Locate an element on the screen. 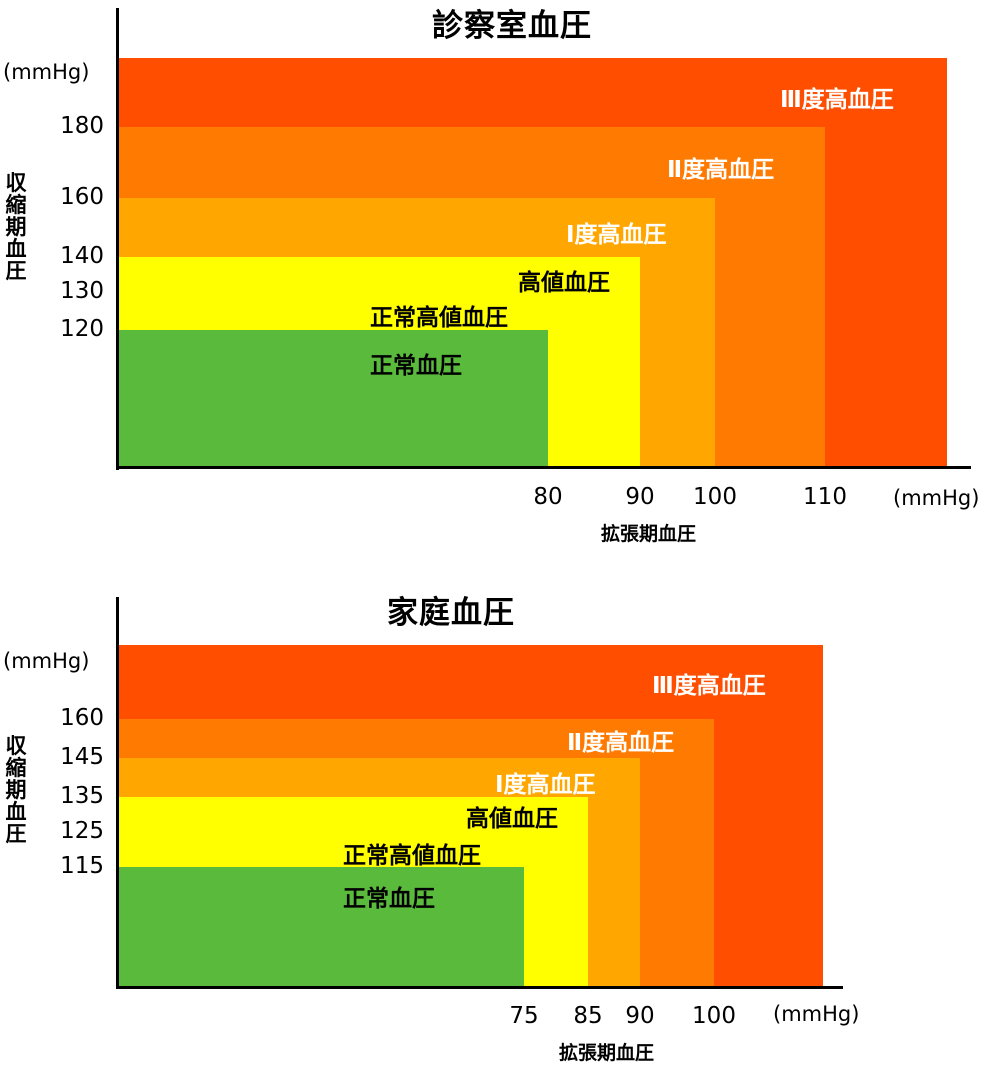  y-tick-label: 125 is located at coordinates (82, 831).